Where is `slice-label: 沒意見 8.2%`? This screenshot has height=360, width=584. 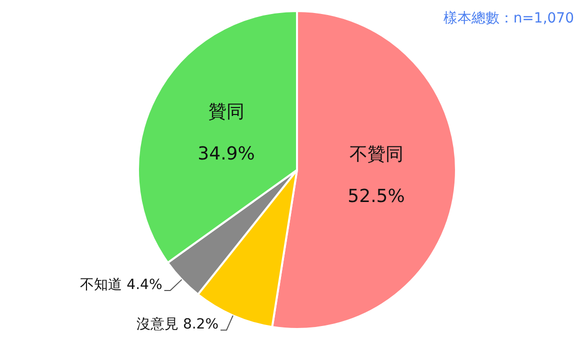
slice-label: 沒意見 8.2% is located at coordinates (177, 324).